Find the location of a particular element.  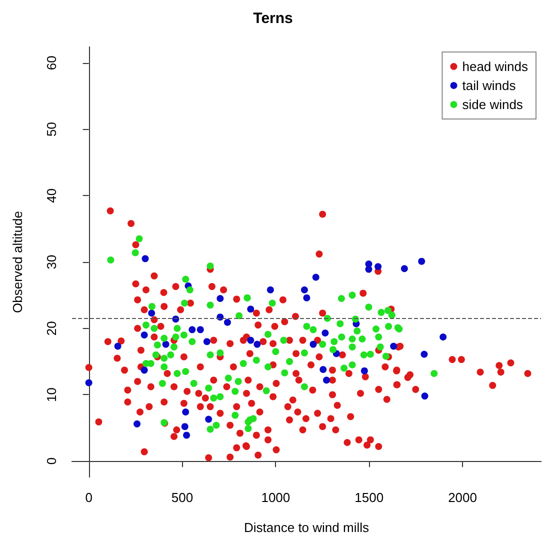

x-tick-label: 0 is located at coordinates (88, 497).